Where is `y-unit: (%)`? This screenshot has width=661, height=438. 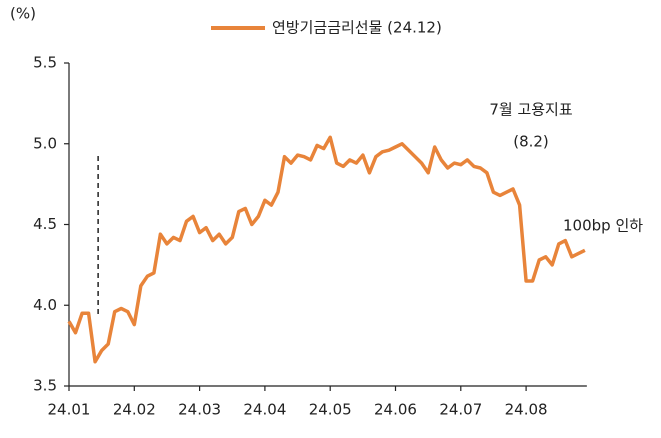
y-unit: (%) is located at coordinates (23, 14).